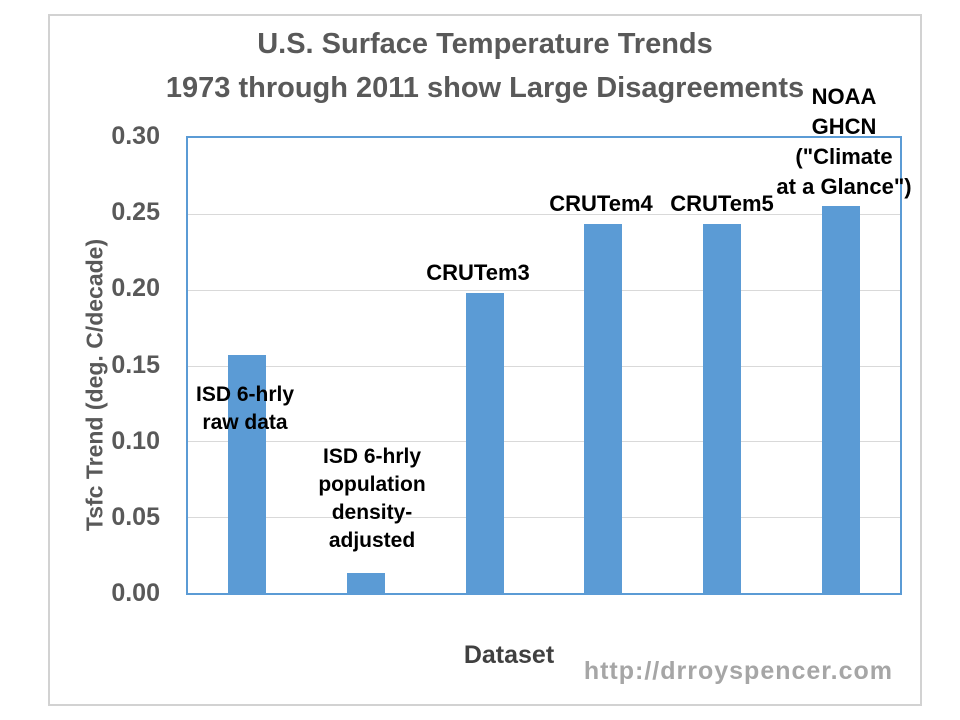 The width and height of the screenshot is (960, 720). What do you see at coordinates (135, 288) in the screenshot?
I see `ytick-label-0.20: 0.20` at bounding box center [135, 288].